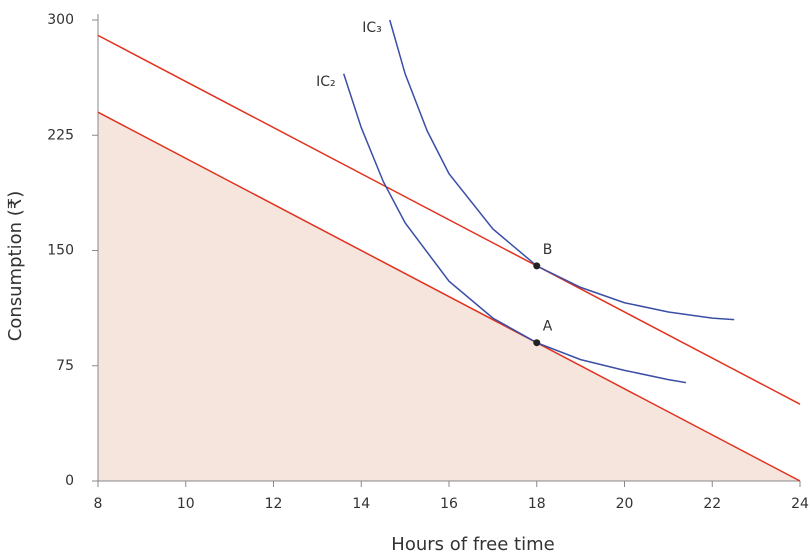 The image size is (810, 556). I want to click on point-label: A, so click(548, 327).